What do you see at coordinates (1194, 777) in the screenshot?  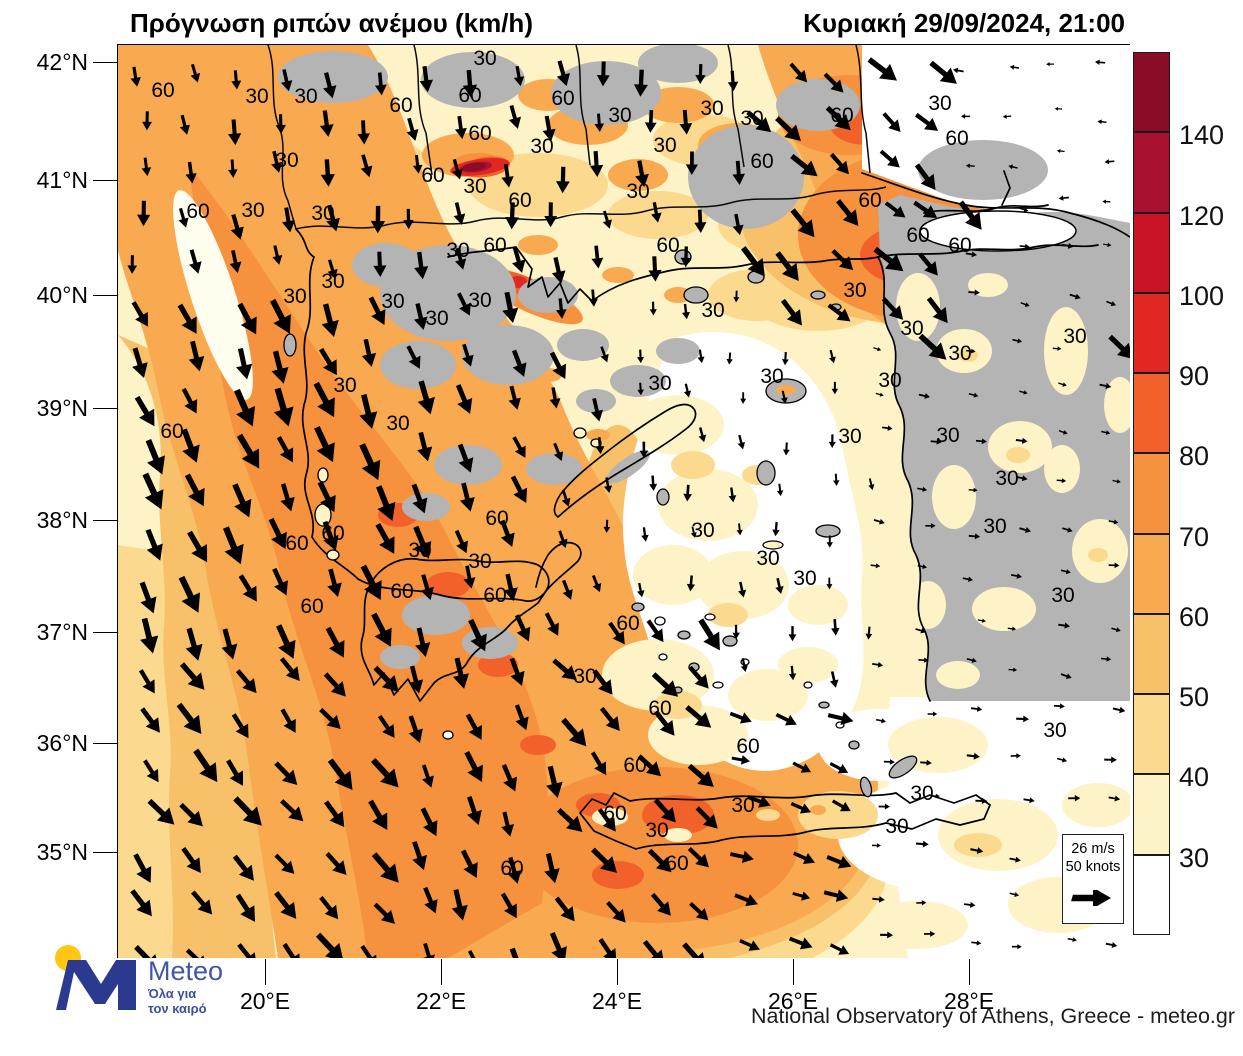 I see `colorbar-label: 40` at bounding box center [1194, 777].